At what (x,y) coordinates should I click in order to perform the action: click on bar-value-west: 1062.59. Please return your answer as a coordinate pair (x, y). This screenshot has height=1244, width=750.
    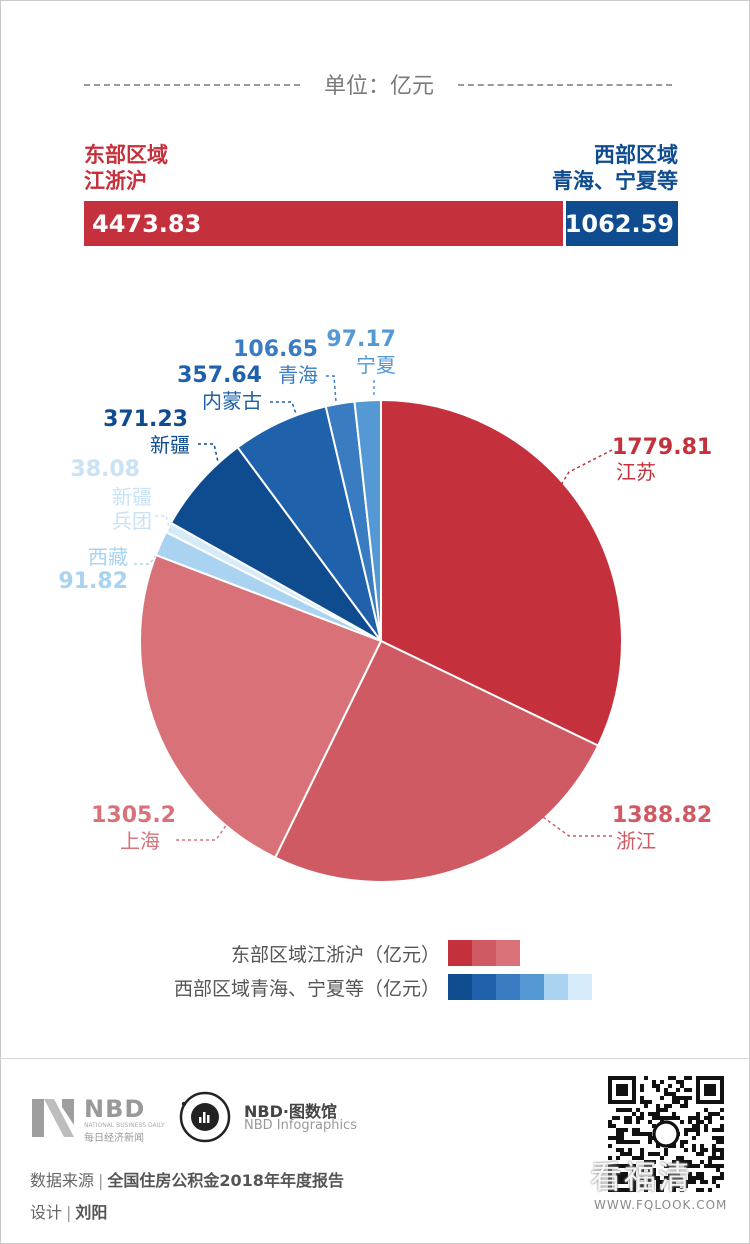
    Looking at the image, I should click on (619, 224).